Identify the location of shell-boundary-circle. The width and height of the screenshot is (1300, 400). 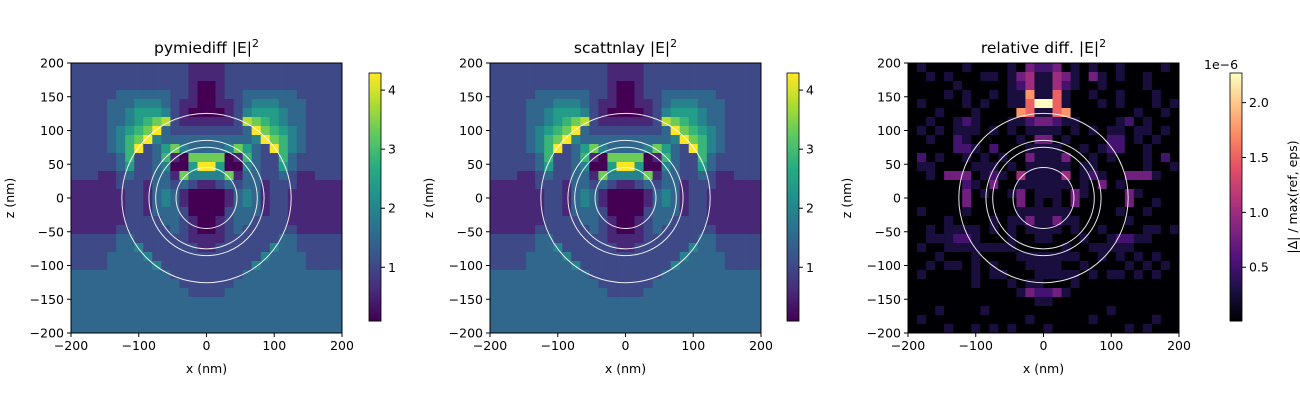
(1043, 198).